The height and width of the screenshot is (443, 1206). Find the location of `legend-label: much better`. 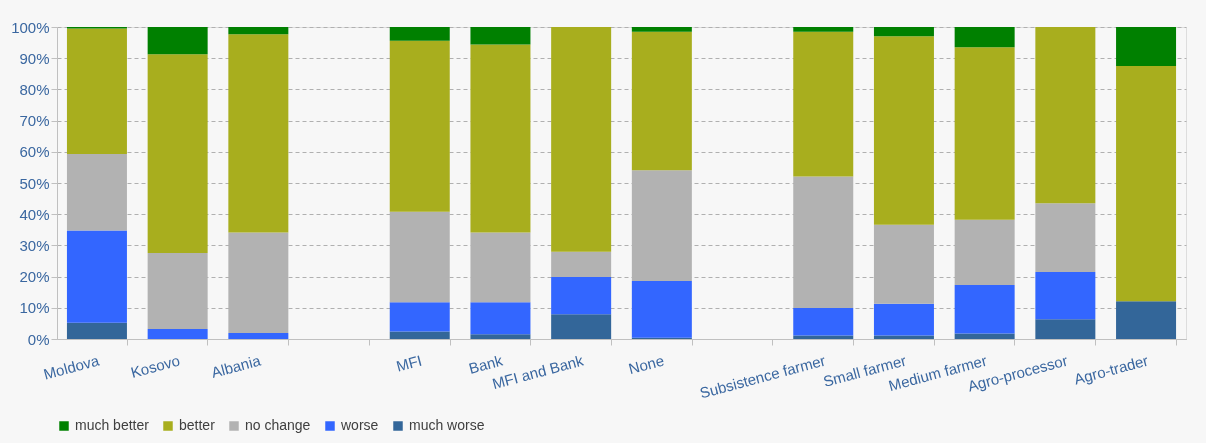

legend-label: much better is located at coordinates (112, 425).